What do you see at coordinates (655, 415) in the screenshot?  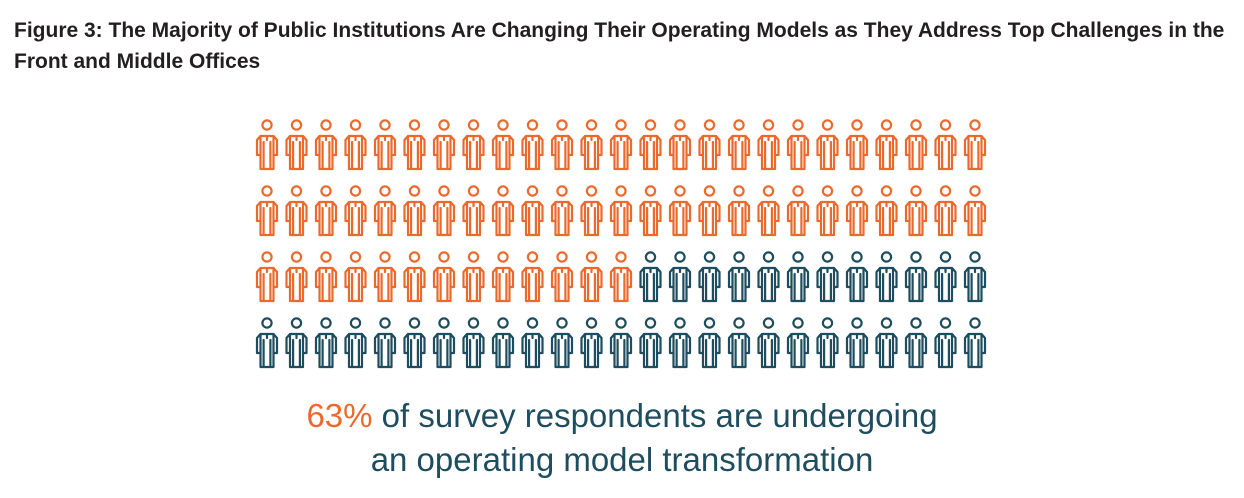 I see `caption-text-line1: of survey respondents are undergoing` at bounding box center [655, 415].